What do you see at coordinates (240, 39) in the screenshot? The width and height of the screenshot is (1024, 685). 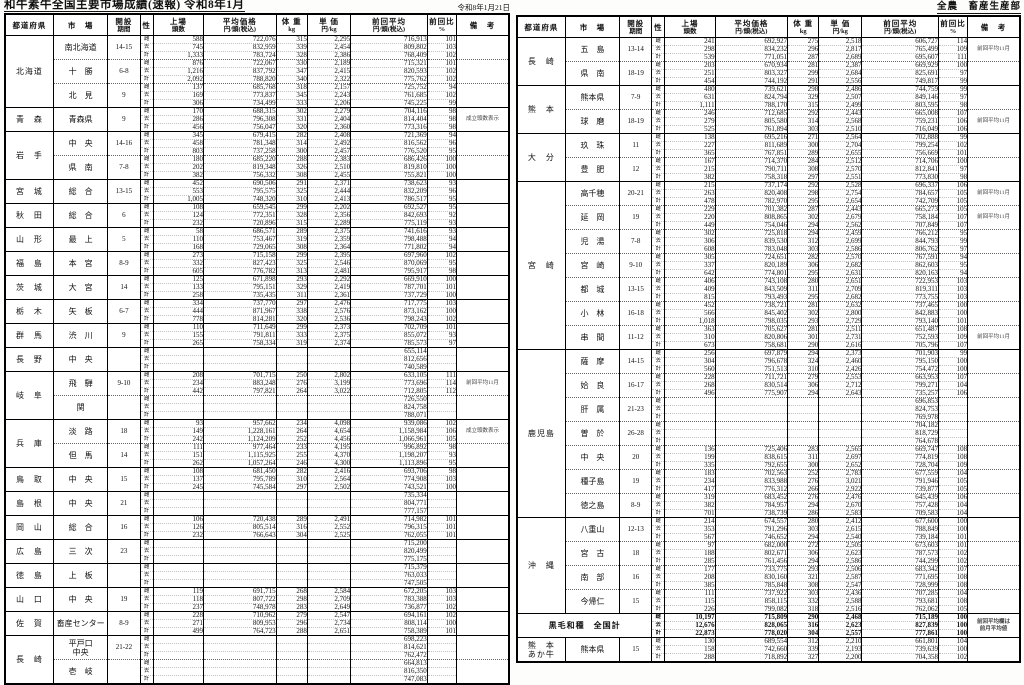 I see `price-cell: 722,076` at bounding box center [240, 39].